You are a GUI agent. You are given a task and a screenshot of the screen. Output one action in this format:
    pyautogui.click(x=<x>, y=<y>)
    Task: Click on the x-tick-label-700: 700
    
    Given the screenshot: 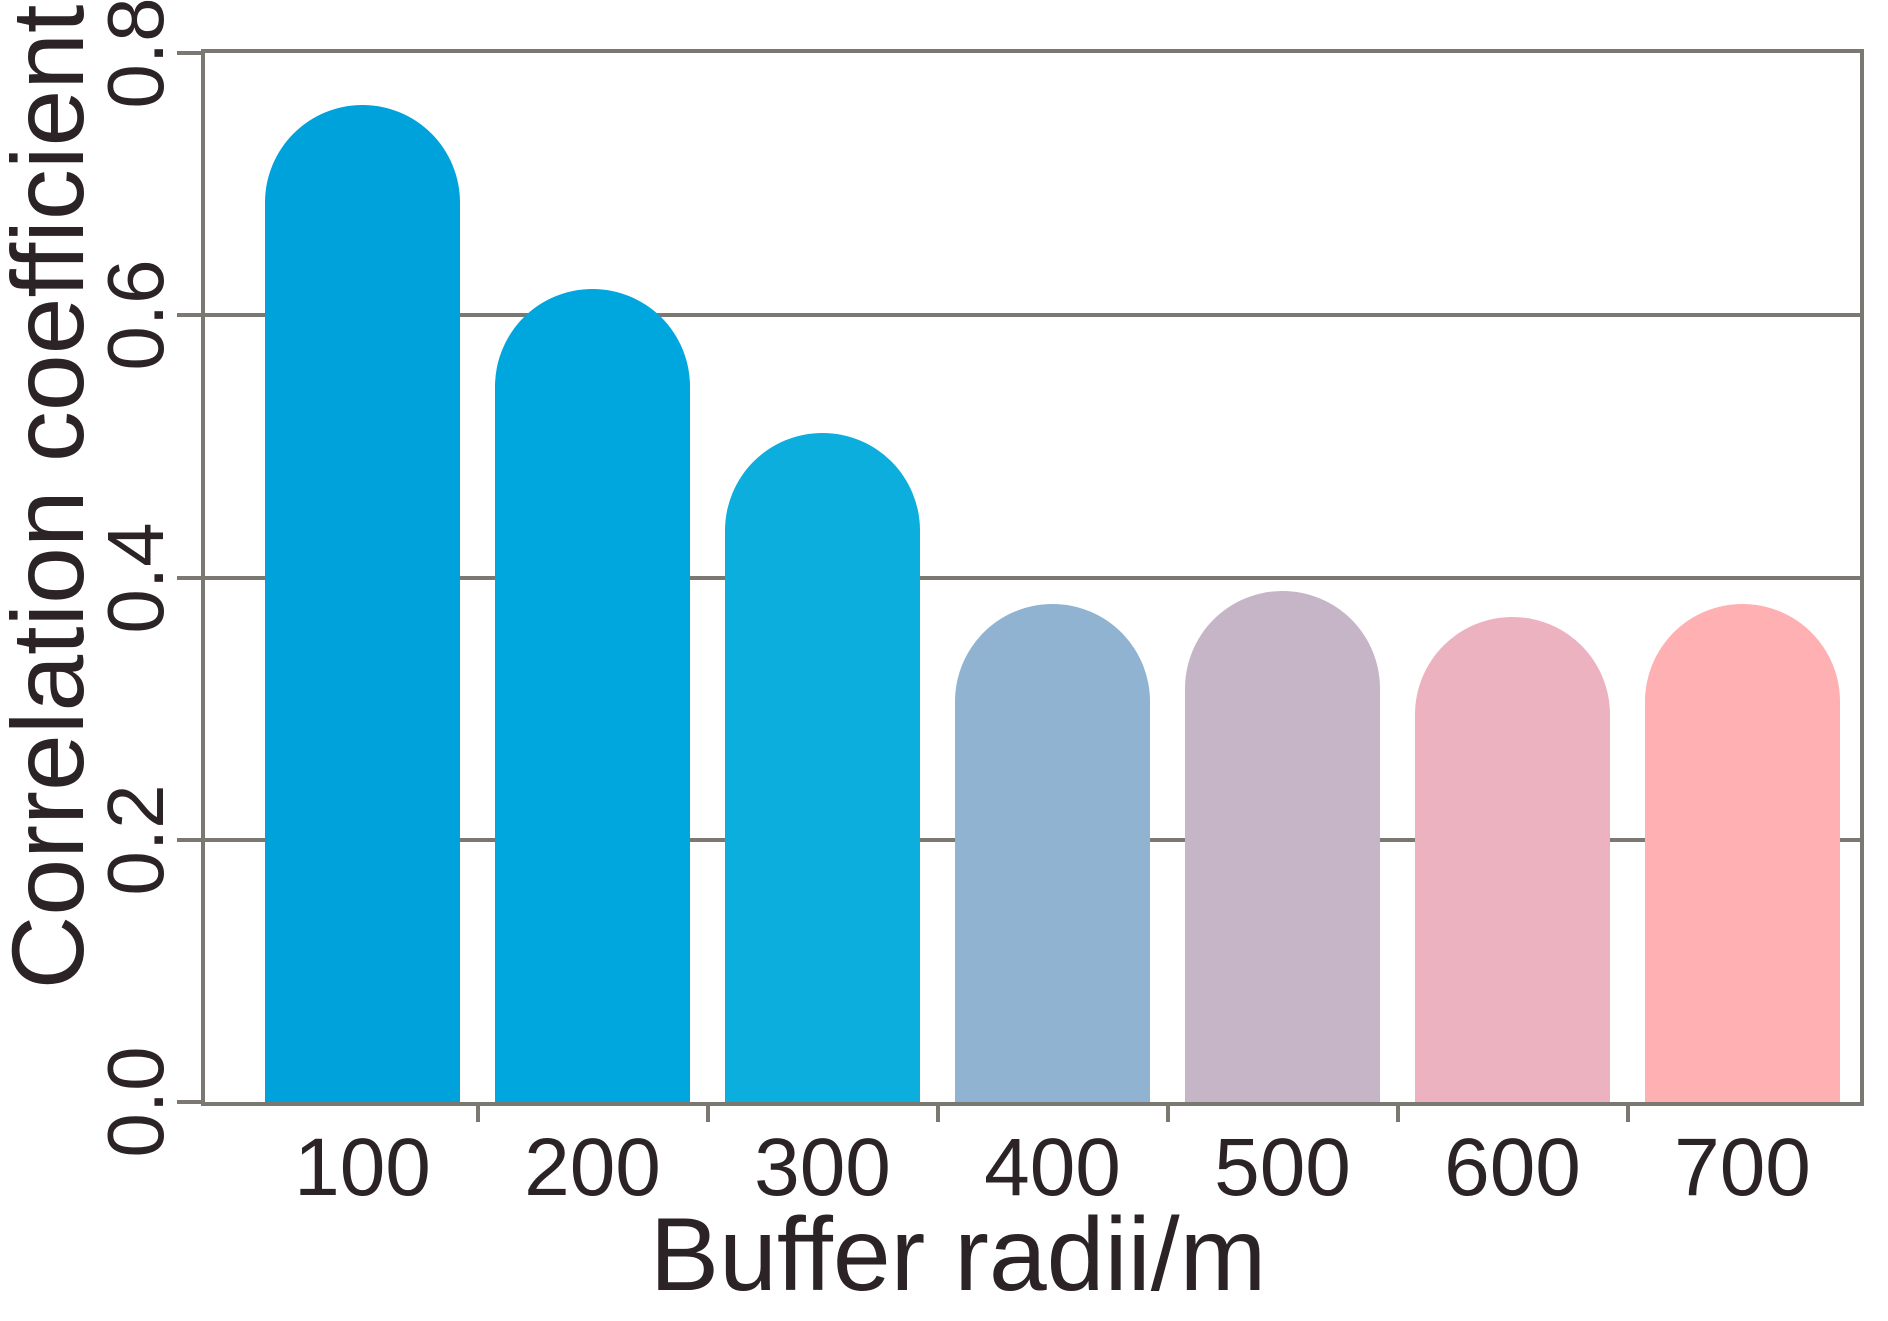 What is the action you would take?
    pyautogui.click(x=1742, y=1167)
    